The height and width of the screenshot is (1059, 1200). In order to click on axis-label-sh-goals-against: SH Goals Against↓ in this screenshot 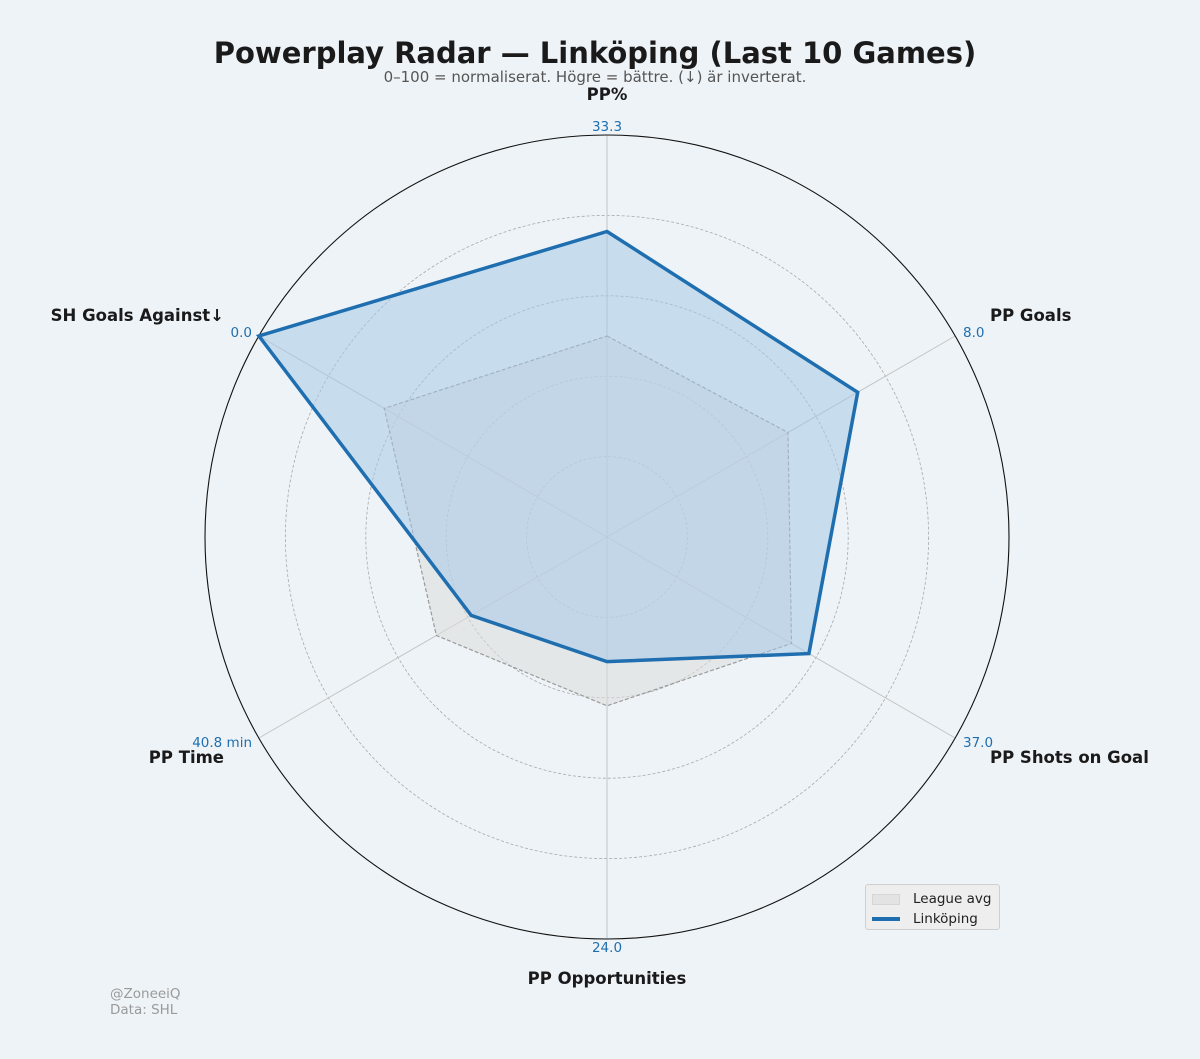, I will do `click(137, 315)`.